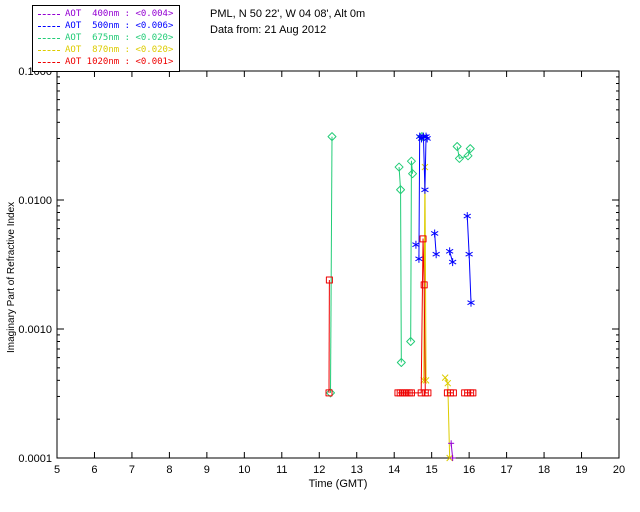 Image resolution: width=640 pixels, height=512 pixels. What do you see at coordinates (119, 38) in the screenshot?
I see `legend-label: AOT 675nm : <0.020>` at bounding box center [119, 38].